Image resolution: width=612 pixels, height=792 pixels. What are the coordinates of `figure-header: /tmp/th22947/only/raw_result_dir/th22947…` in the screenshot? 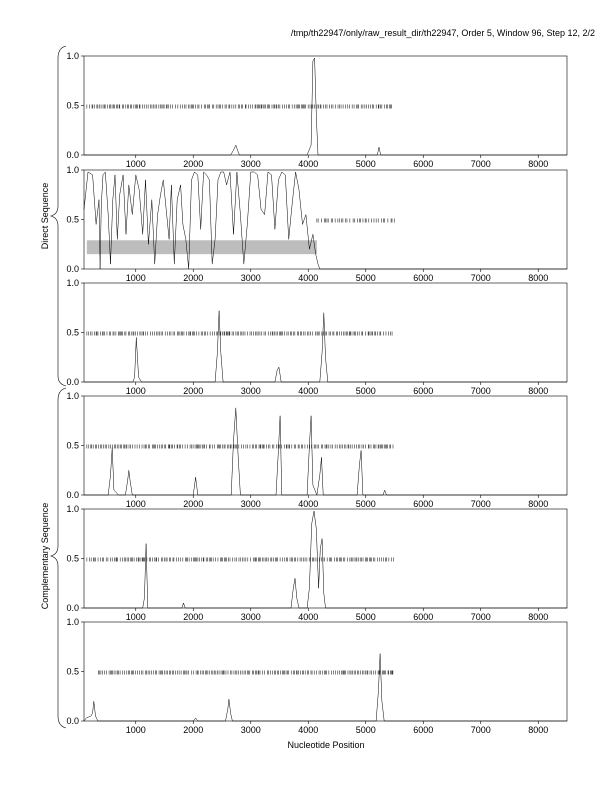 It's located at (443, 33).